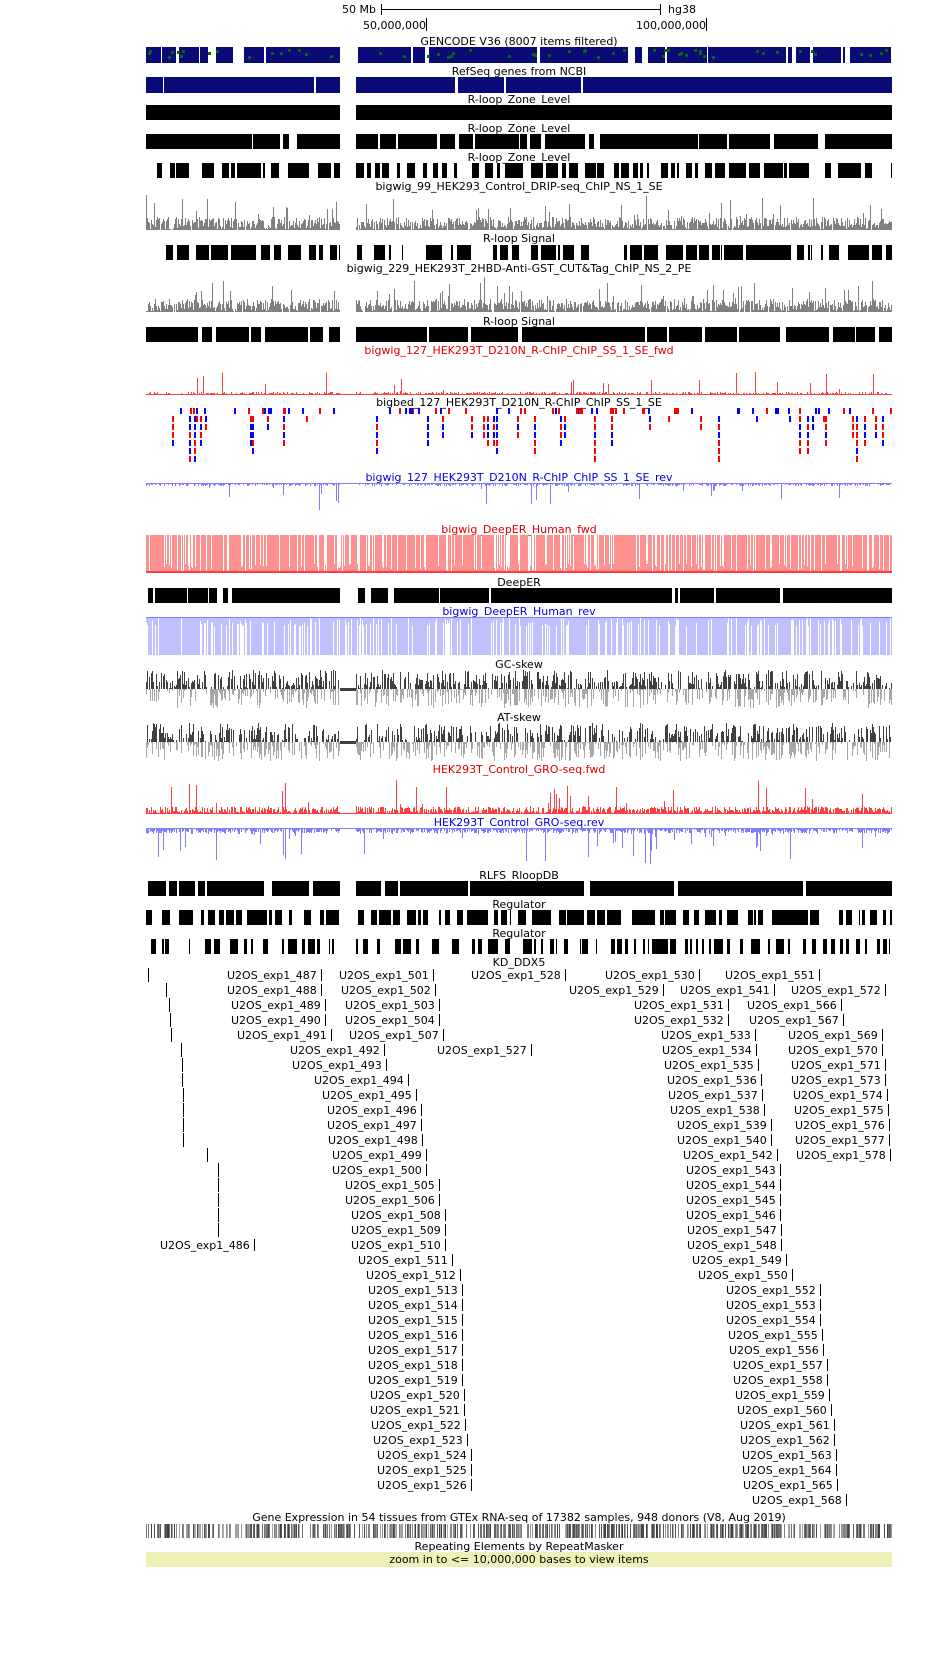  Describe the element at coordinates (519, 99) in the screenshot. I see `track-label: R-loop_Zone_Level` at that location.